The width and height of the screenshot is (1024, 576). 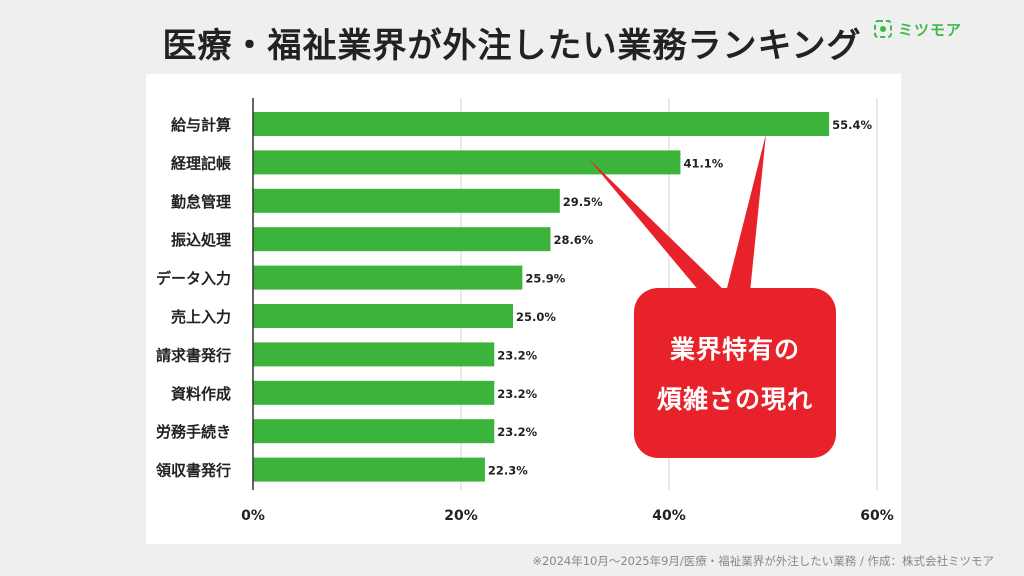 What do you see at coordinates (703, 163) in the screenshot?
I see `value-label: 41.1%` at bounding box center [703, 163].